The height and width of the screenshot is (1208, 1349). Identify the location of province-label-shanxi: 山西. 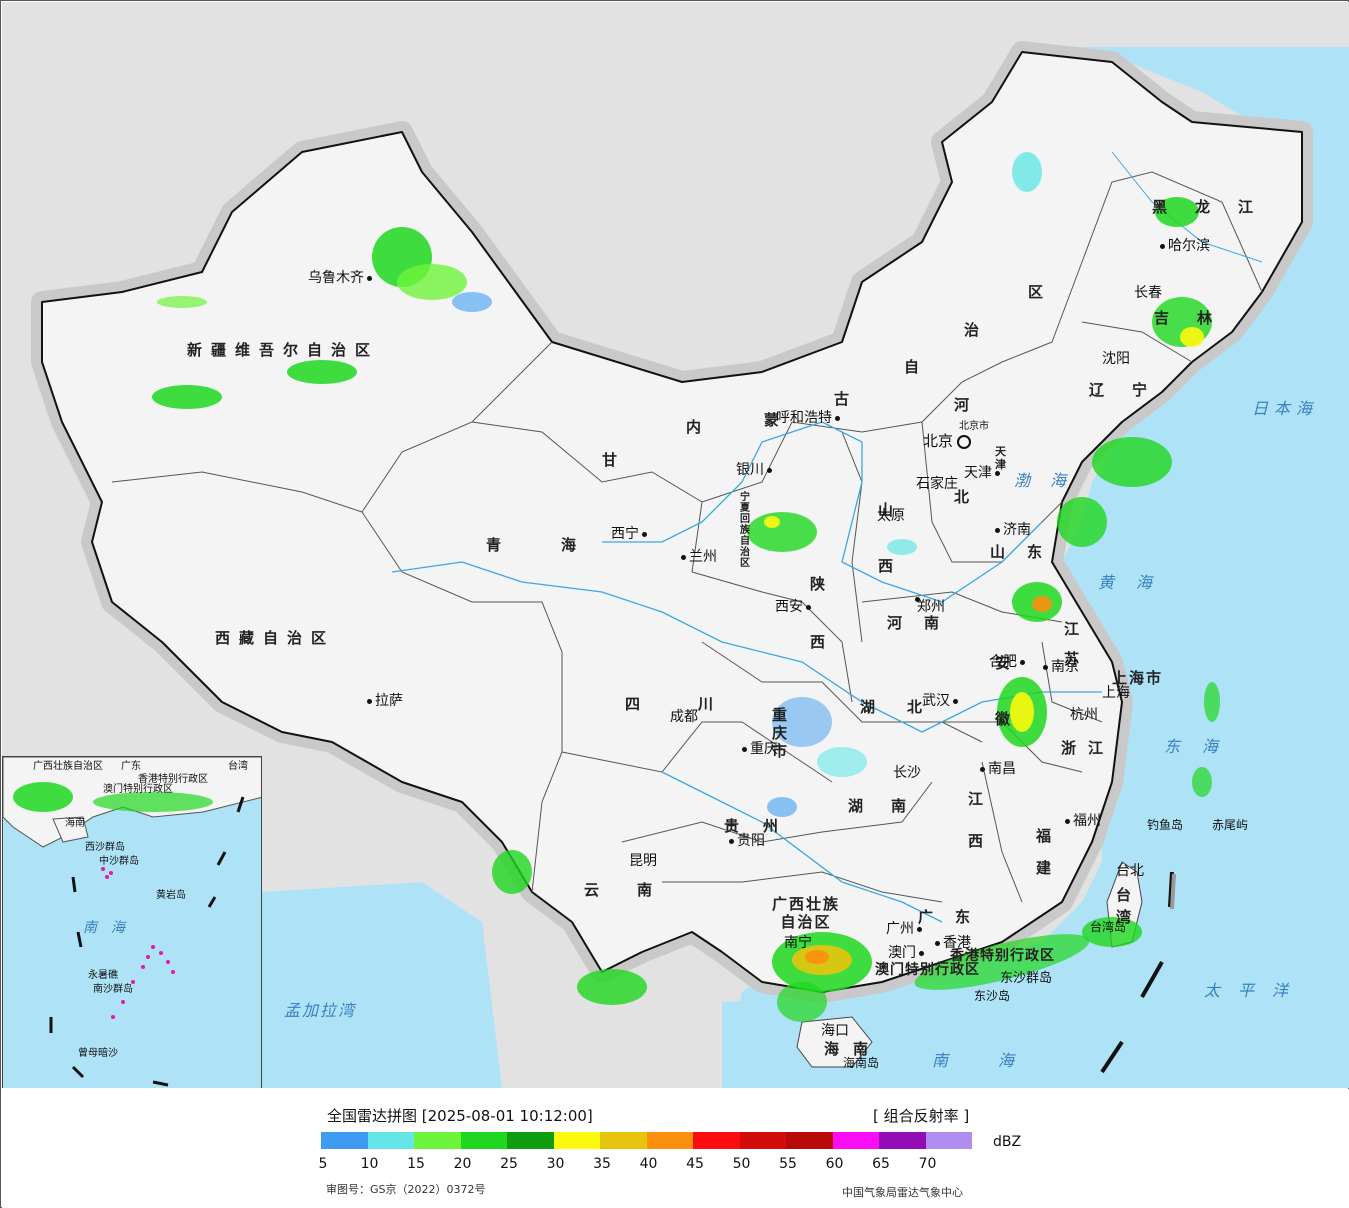
(886, 538).